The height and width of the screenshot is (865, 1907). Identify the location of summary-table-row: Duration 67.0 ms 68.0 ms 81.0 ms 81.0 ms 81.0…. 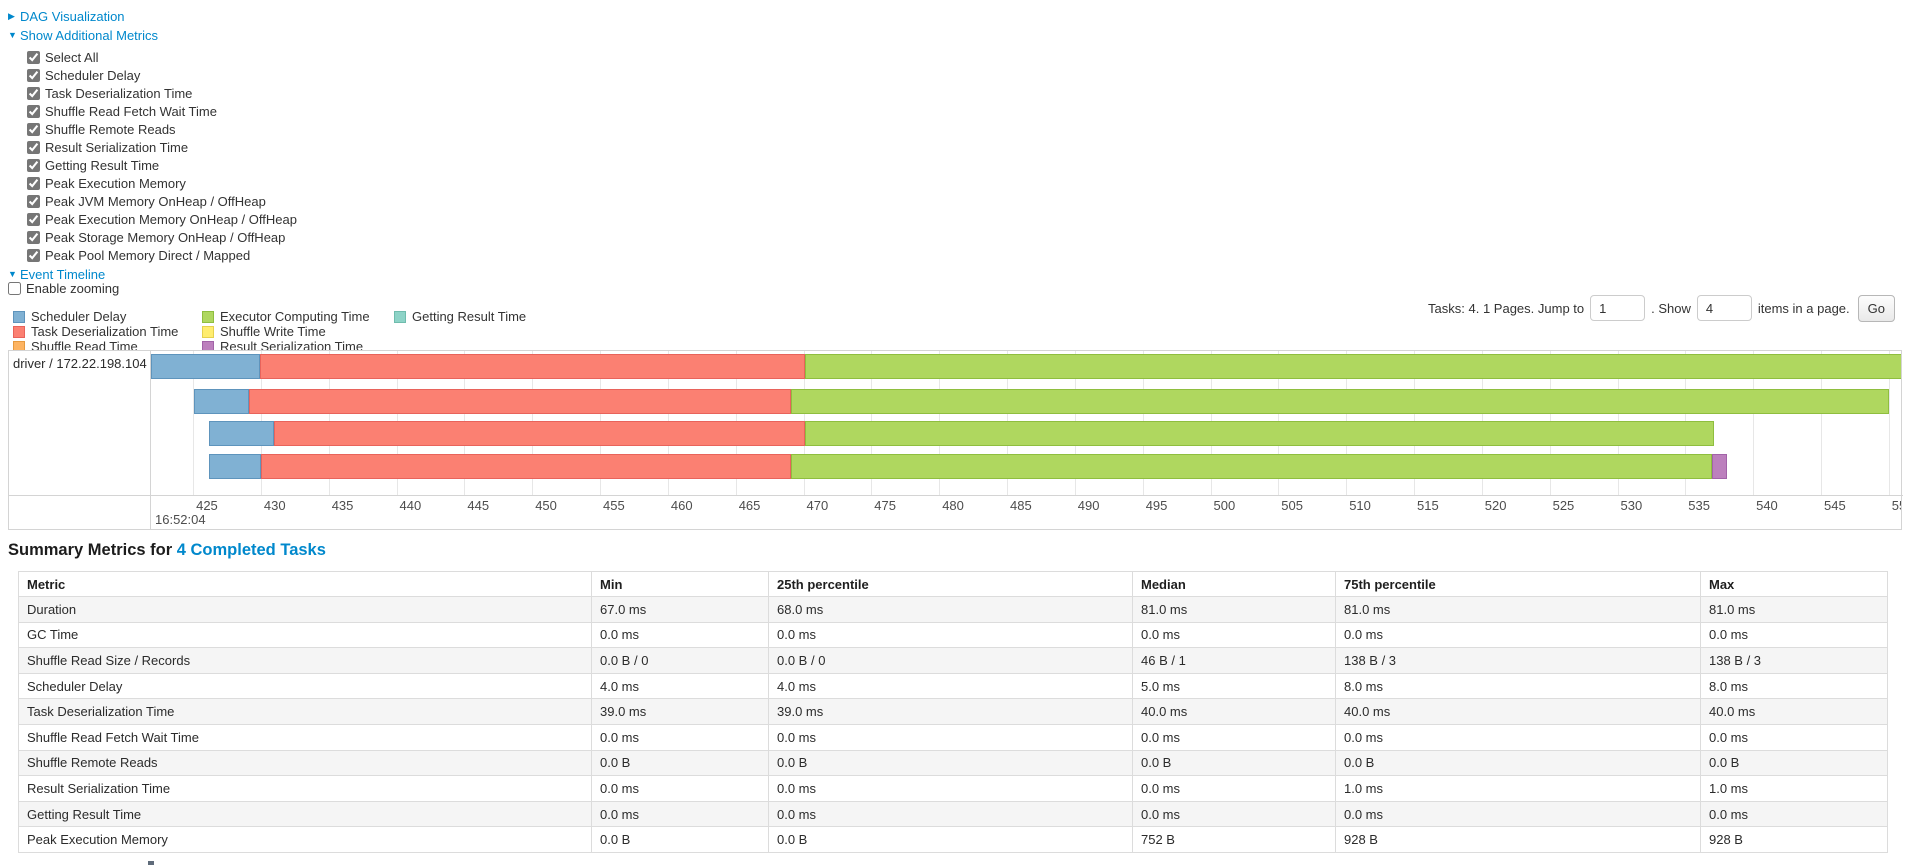
(953, 609).